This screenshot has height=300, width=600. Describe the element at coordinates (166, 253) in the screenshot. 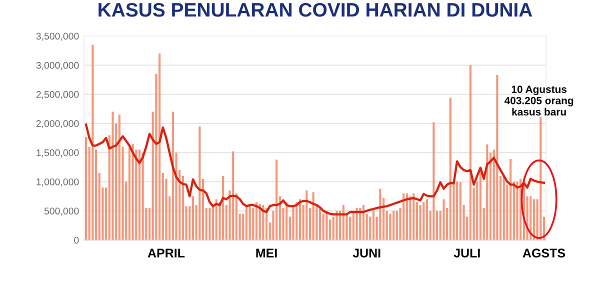

I see `x-tick-label: APRIL` at that location.